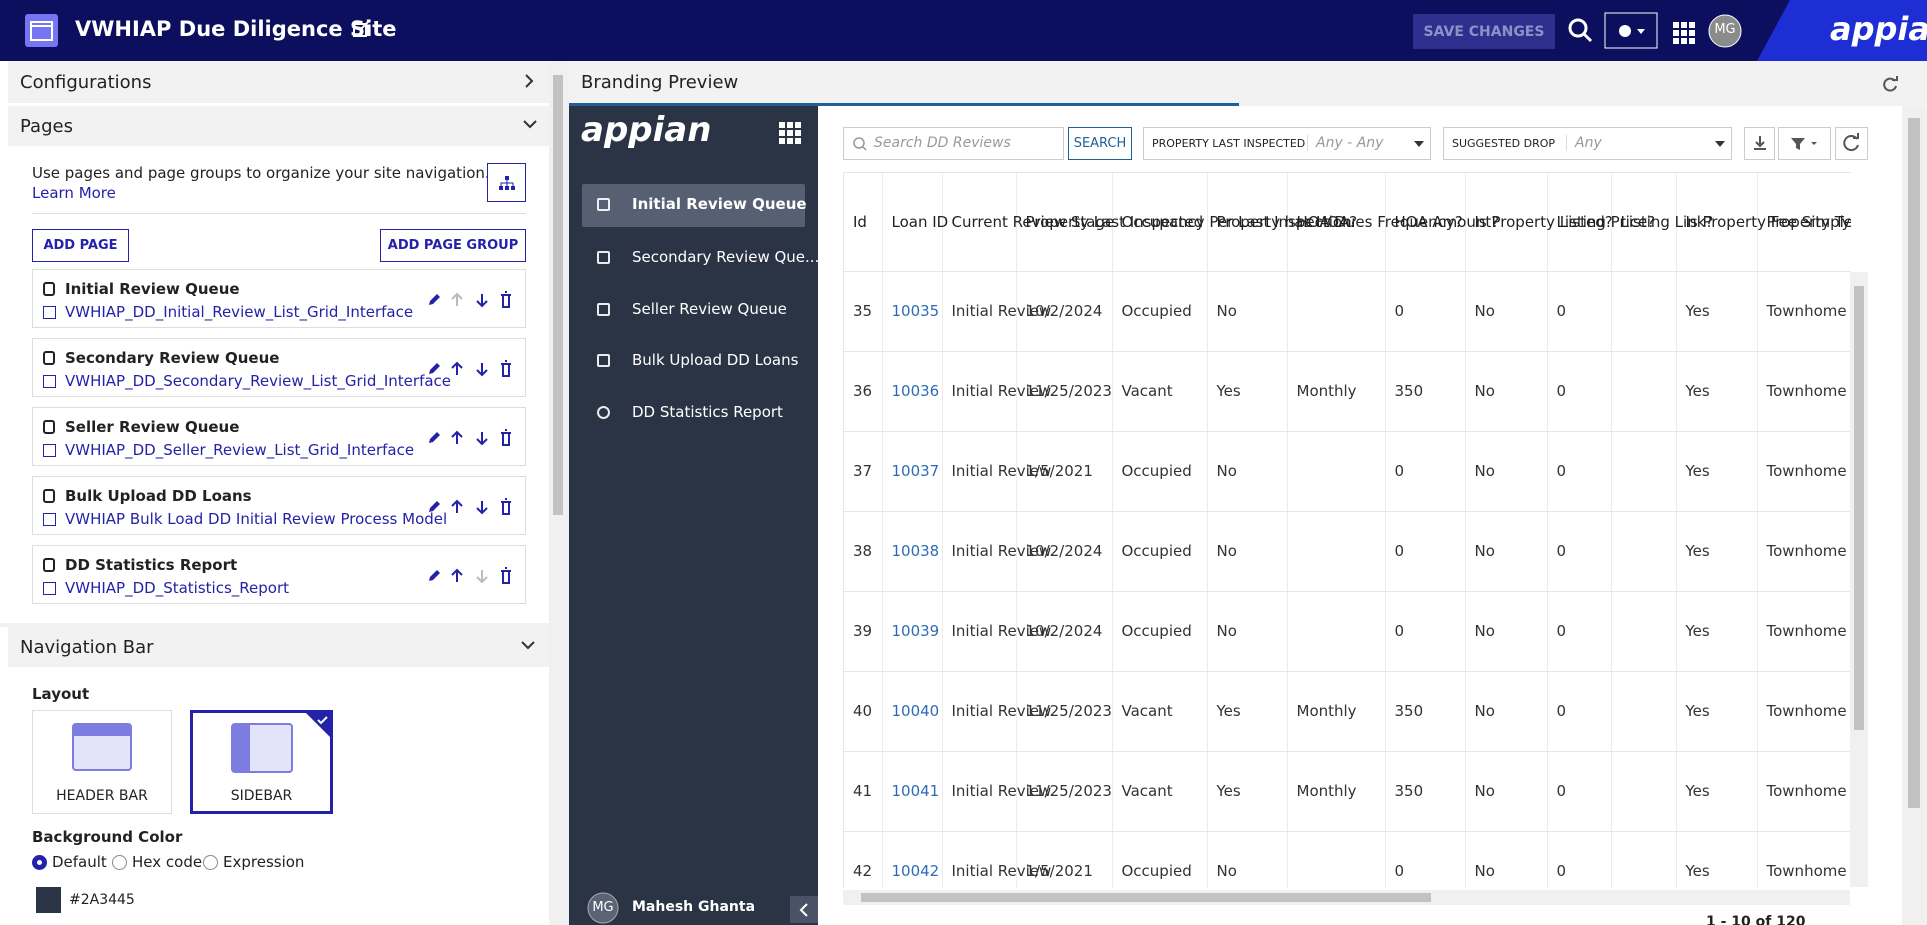 The height and width of the screenshot is (925, 1927). I want to click on export-button, so click(1759, 143).